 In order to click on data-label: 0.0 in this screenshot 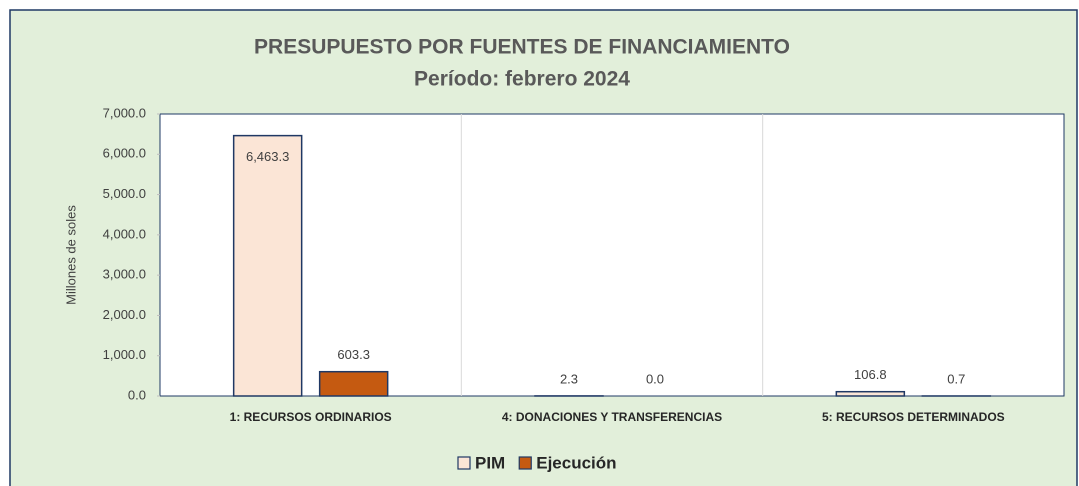, I will do `click(655, 378)`.